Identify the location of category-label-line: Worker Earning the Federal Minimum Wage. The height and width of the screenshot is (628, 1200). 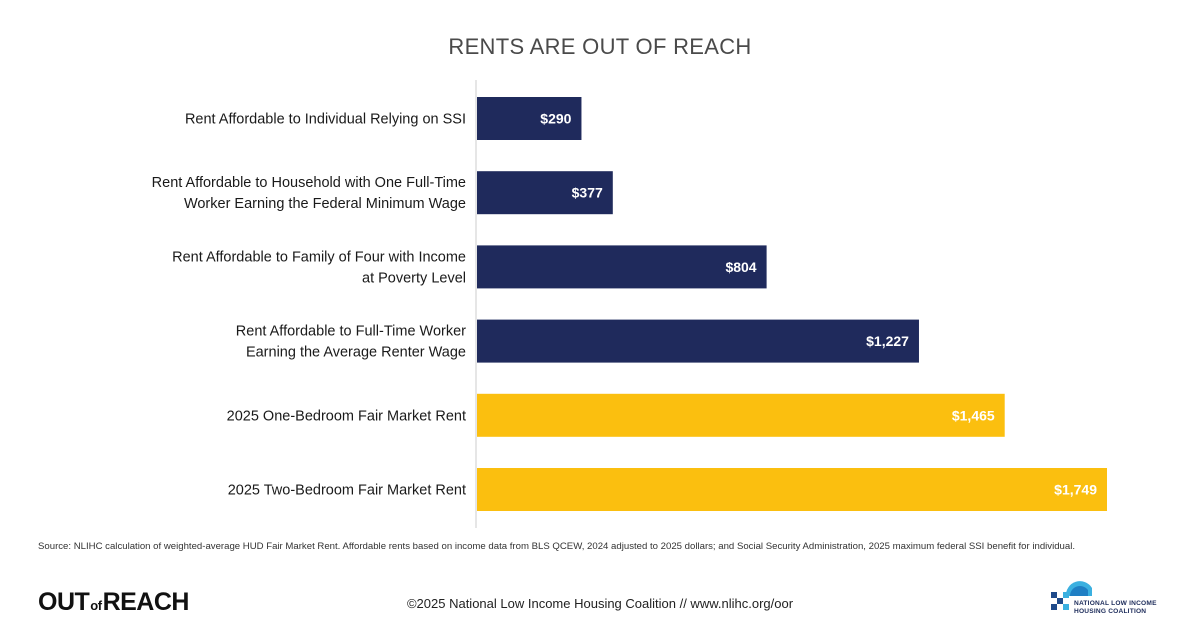
(325, 204).